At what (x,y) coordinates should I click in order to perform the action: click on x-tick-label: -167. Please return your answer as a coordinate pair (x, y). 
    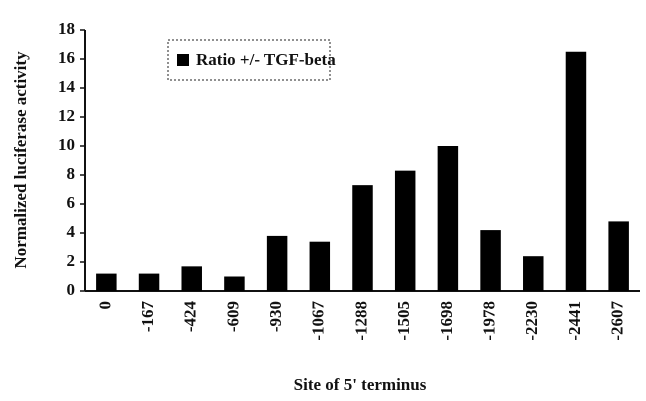
    Looking at the image, I should click on (147, 317).